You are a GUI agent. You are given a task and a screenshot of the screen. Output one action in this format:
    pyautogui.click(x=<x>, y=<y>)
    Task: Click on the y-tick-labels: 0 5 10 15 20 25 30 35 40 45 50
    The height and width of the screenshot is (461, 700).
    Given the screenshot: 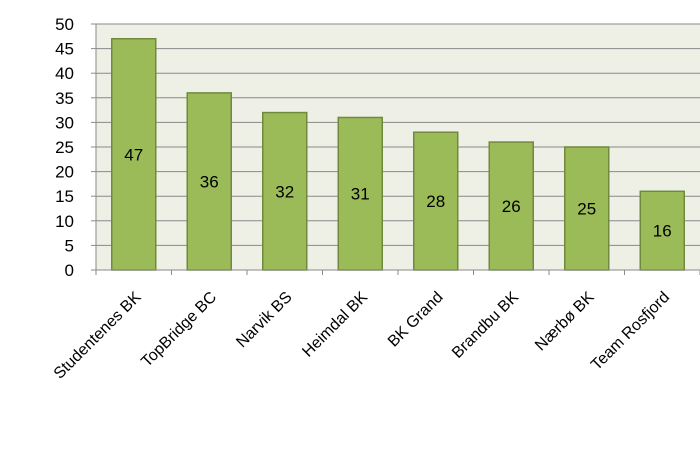 What is the action you would take?
    pyautogui.click(x=64, y=147)
    